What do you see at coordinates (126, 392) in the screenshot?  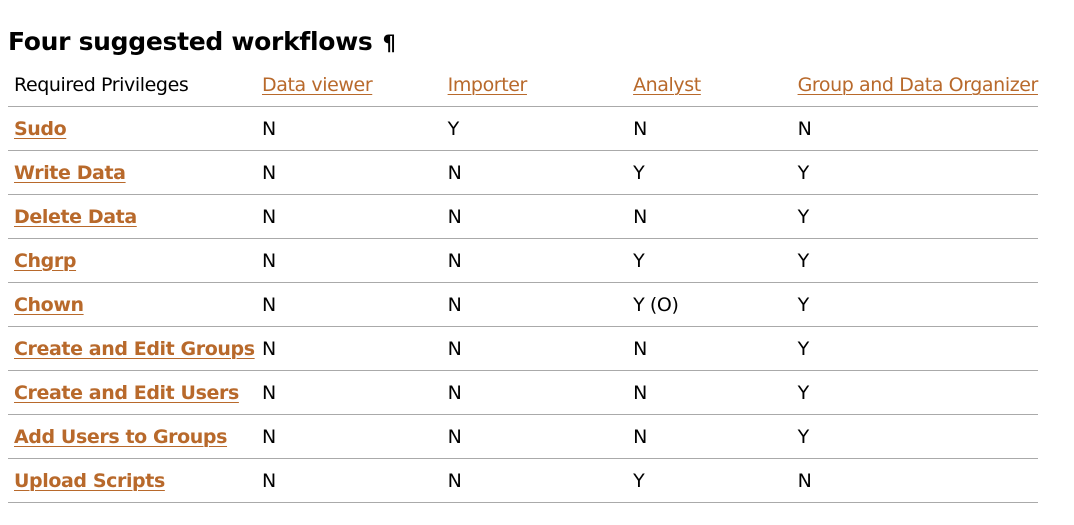 I see `privilege-link-create-and-edit-users: Create and Edit Users` at bounding box center [126, 392].